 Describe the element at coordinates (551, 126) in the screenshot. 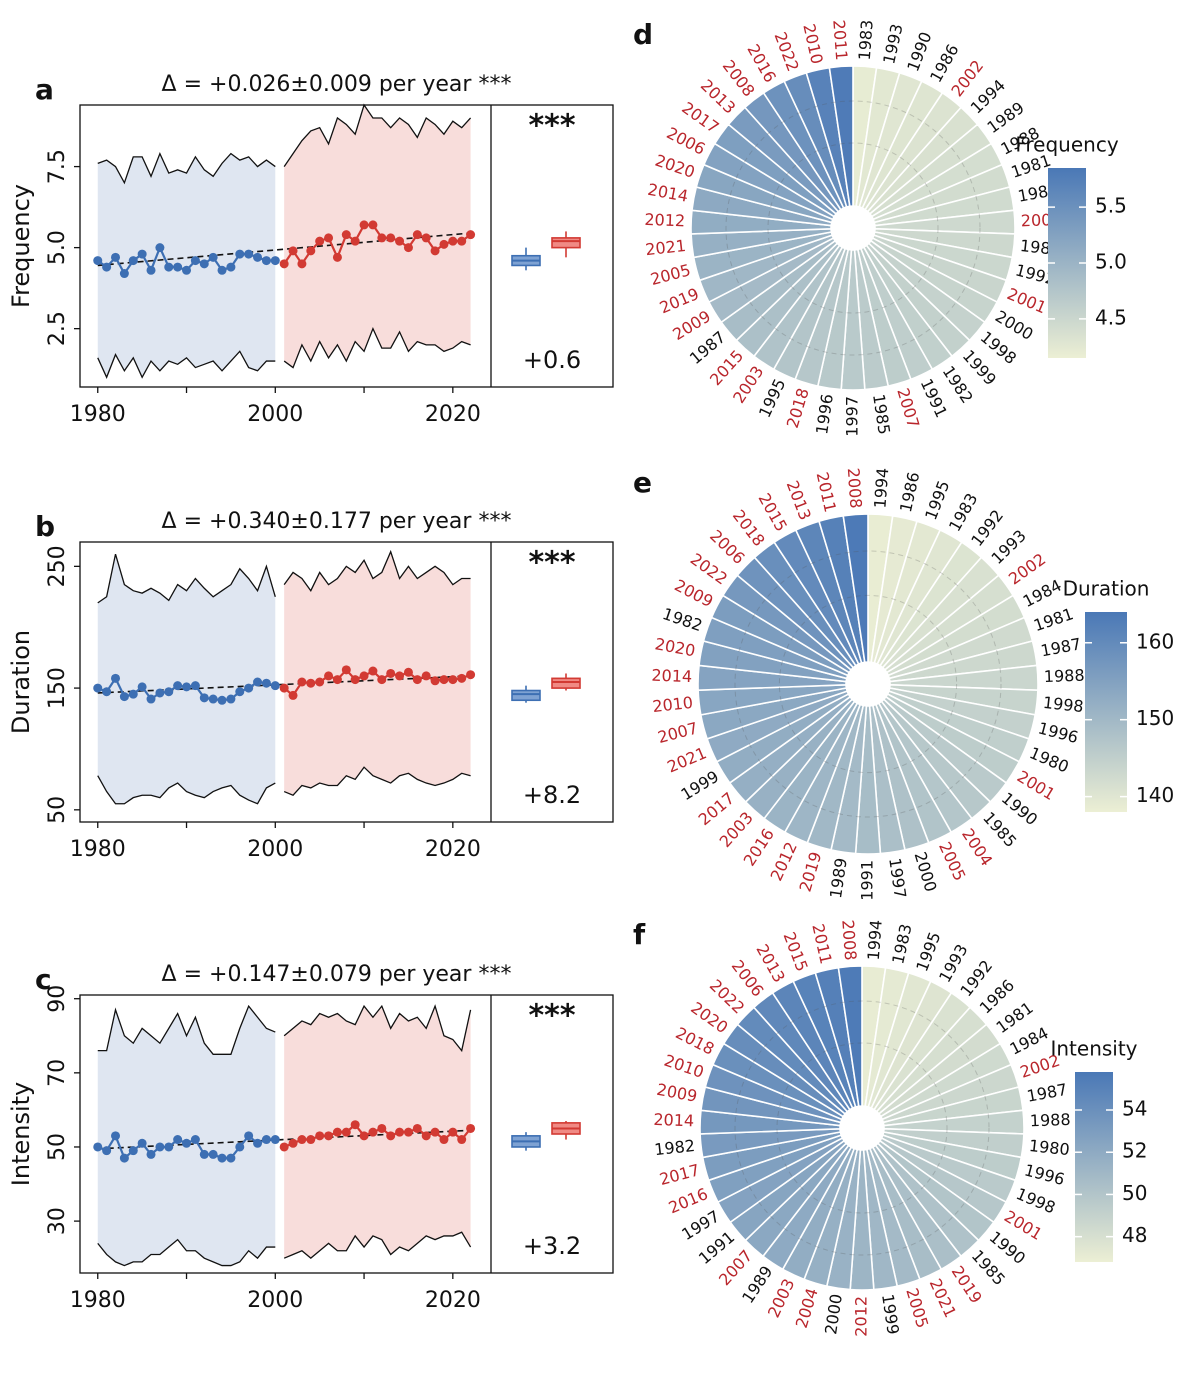

I see `significance-label: ***` at that location.